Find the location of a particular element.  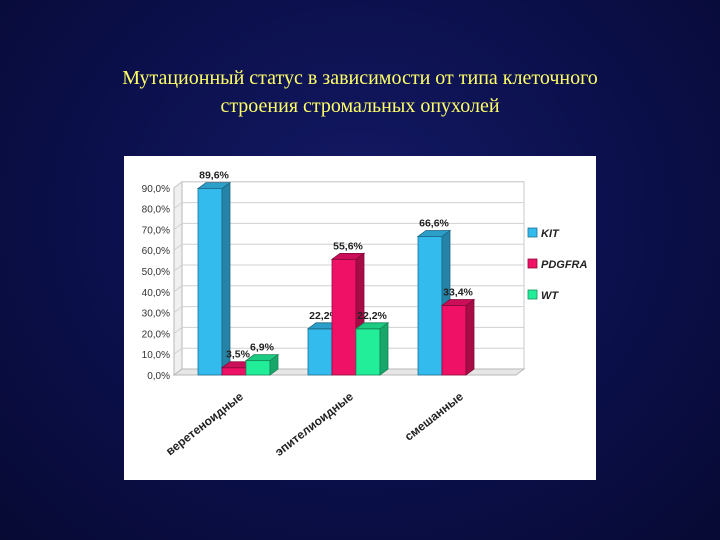

legend-label-pdgfra: PDGFRA is located at coordinates (564, 265).